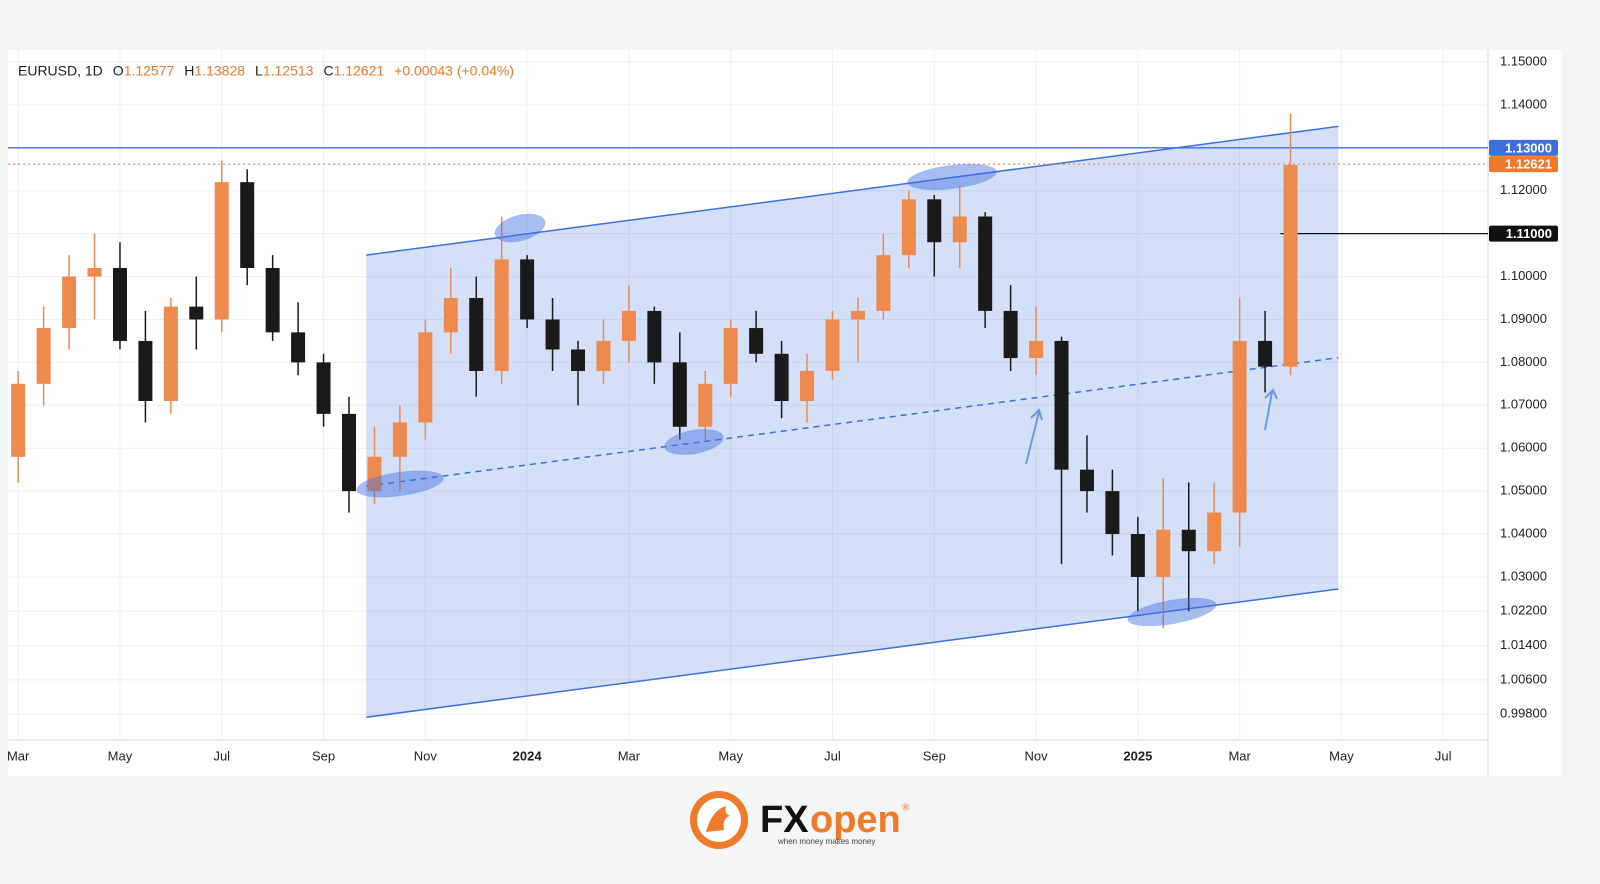  Describe the element at coordinates (60, 71) in the screenshot. I see `legend-symbol: EURUSD, 1D` at that location.